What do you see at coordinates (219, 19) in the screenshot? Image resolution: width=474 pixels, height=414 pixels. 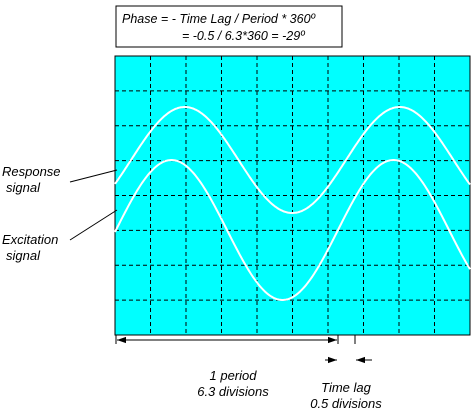 I see `formula-line-1: Phase = - Time Lag / Period * 360º` at bounding box center [219, 19].